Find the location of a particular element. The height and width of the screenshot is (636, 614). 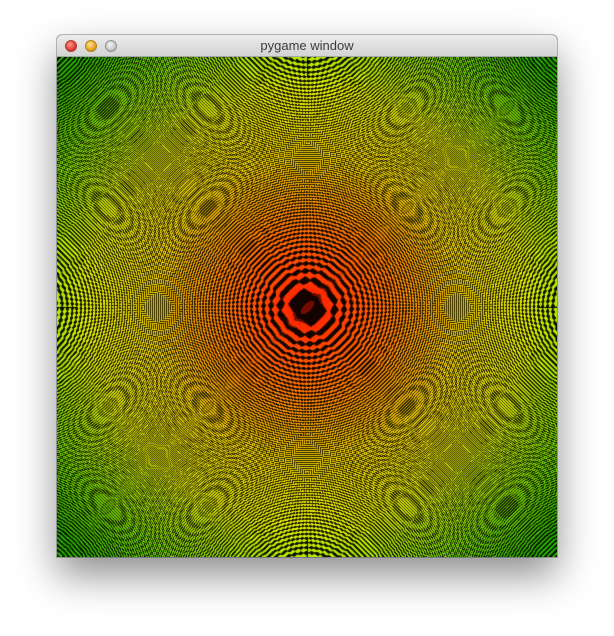

close-icon is located at coordinates (71, 46).